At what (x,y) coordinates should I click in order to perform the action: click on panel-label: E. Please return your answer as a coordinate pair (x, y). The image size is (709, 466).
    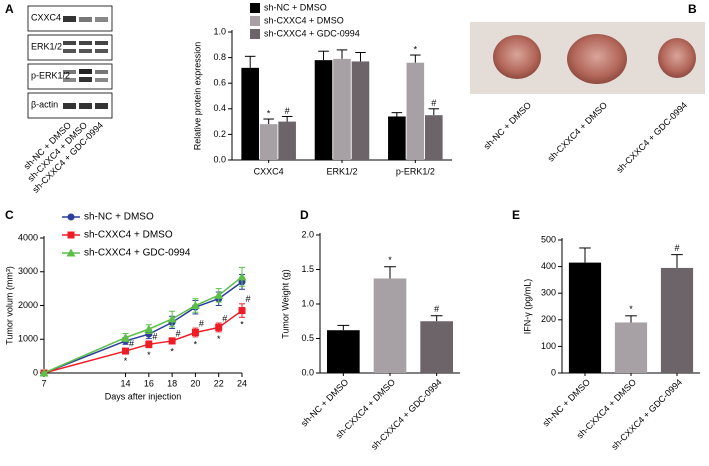
    Looking at the image, I should click on (516, 215).